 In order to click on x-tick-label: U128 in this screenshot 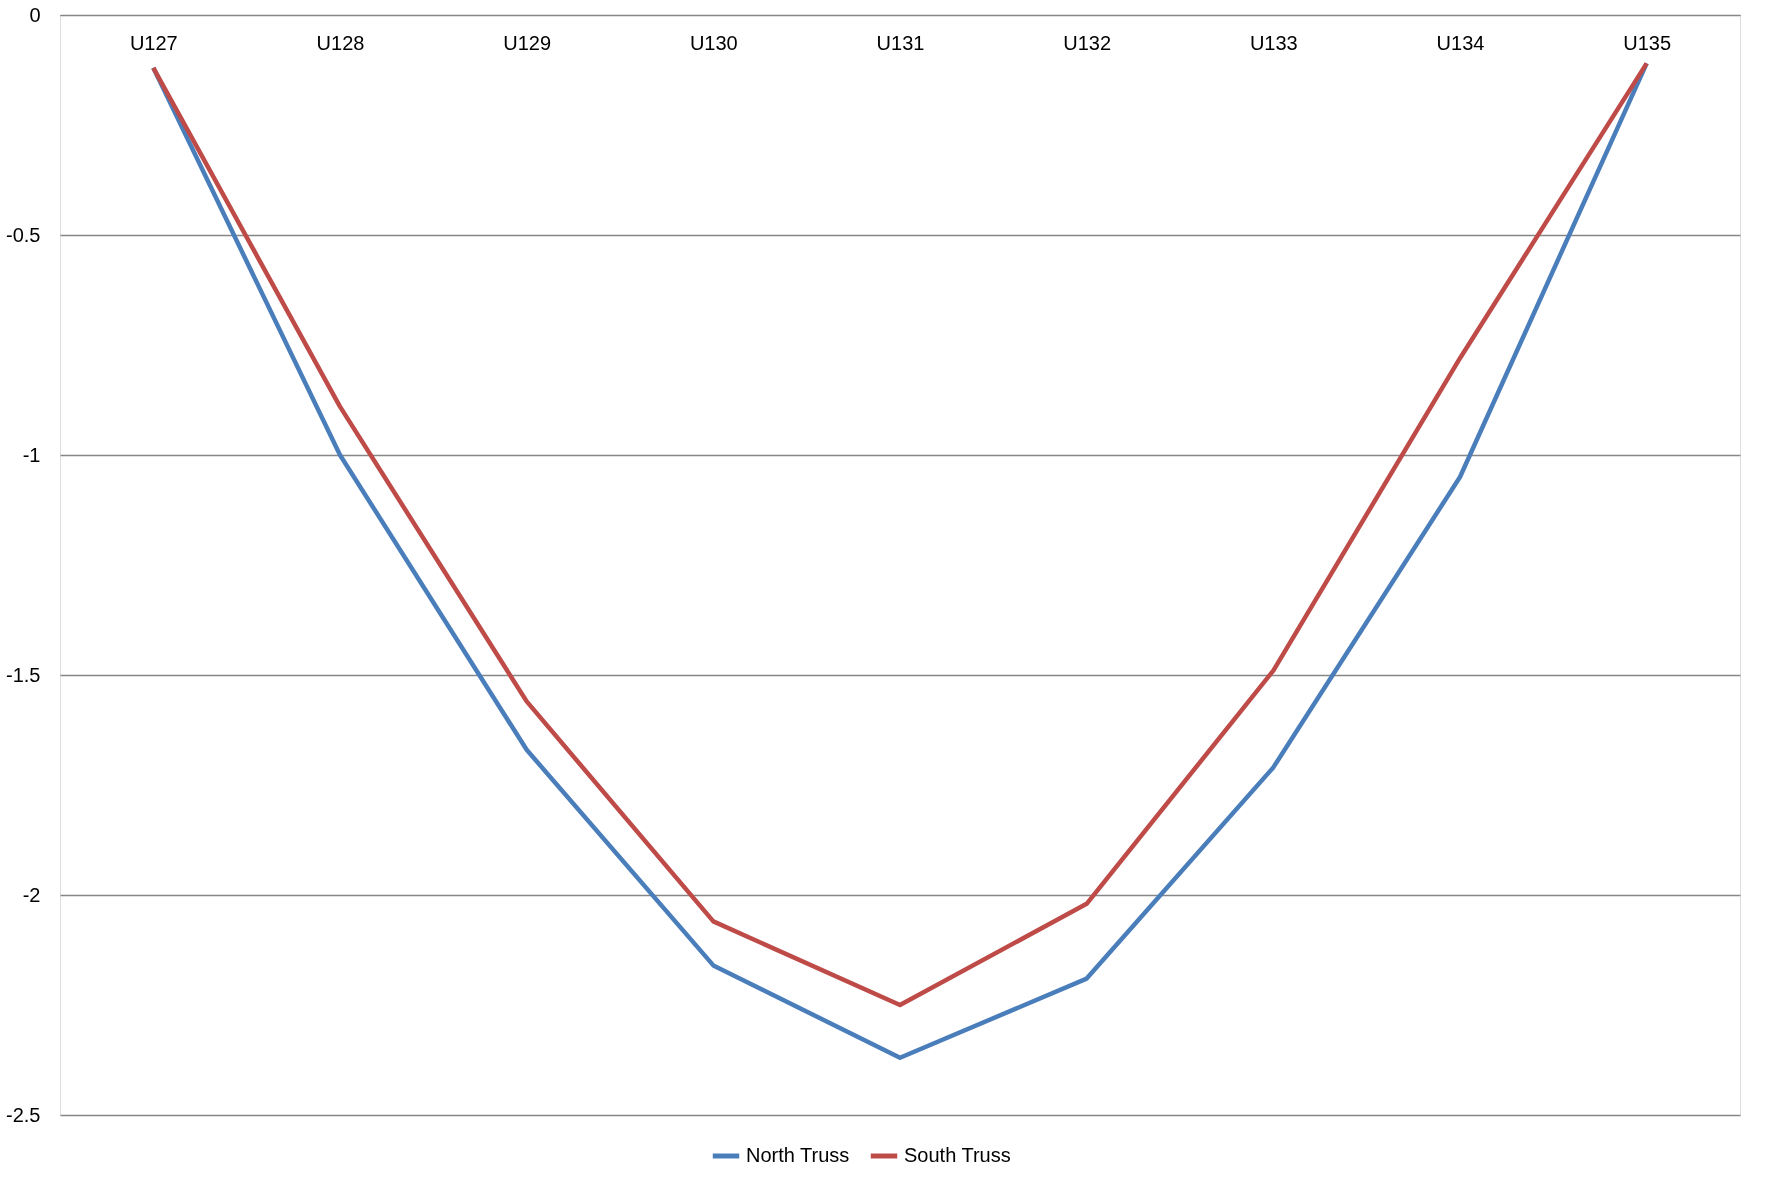, I will do `click(340, 42)`.